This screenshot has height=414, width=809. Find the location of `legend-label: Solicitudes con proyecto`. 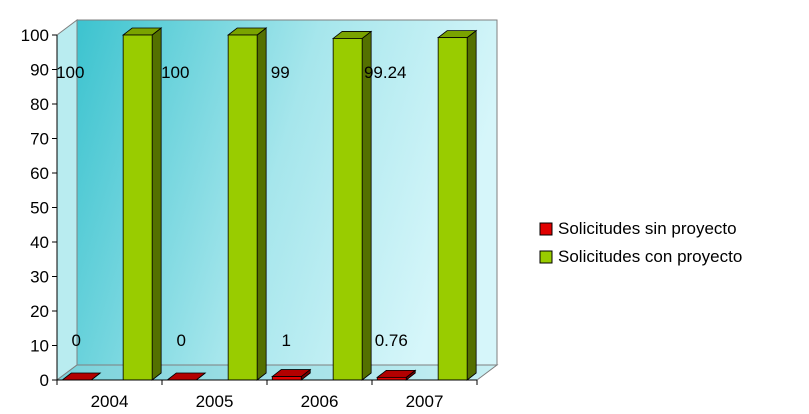

legend-label: Solicitudes con proyecto is located at coordinates (650, 256).